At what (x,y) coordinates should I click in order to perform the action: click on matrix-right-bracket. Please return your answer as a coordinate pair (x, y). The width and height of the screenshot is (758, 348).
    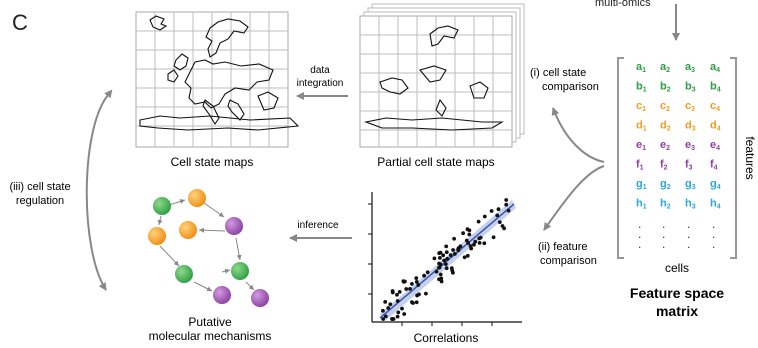
    Looking at the image, I should click on (733, 158).